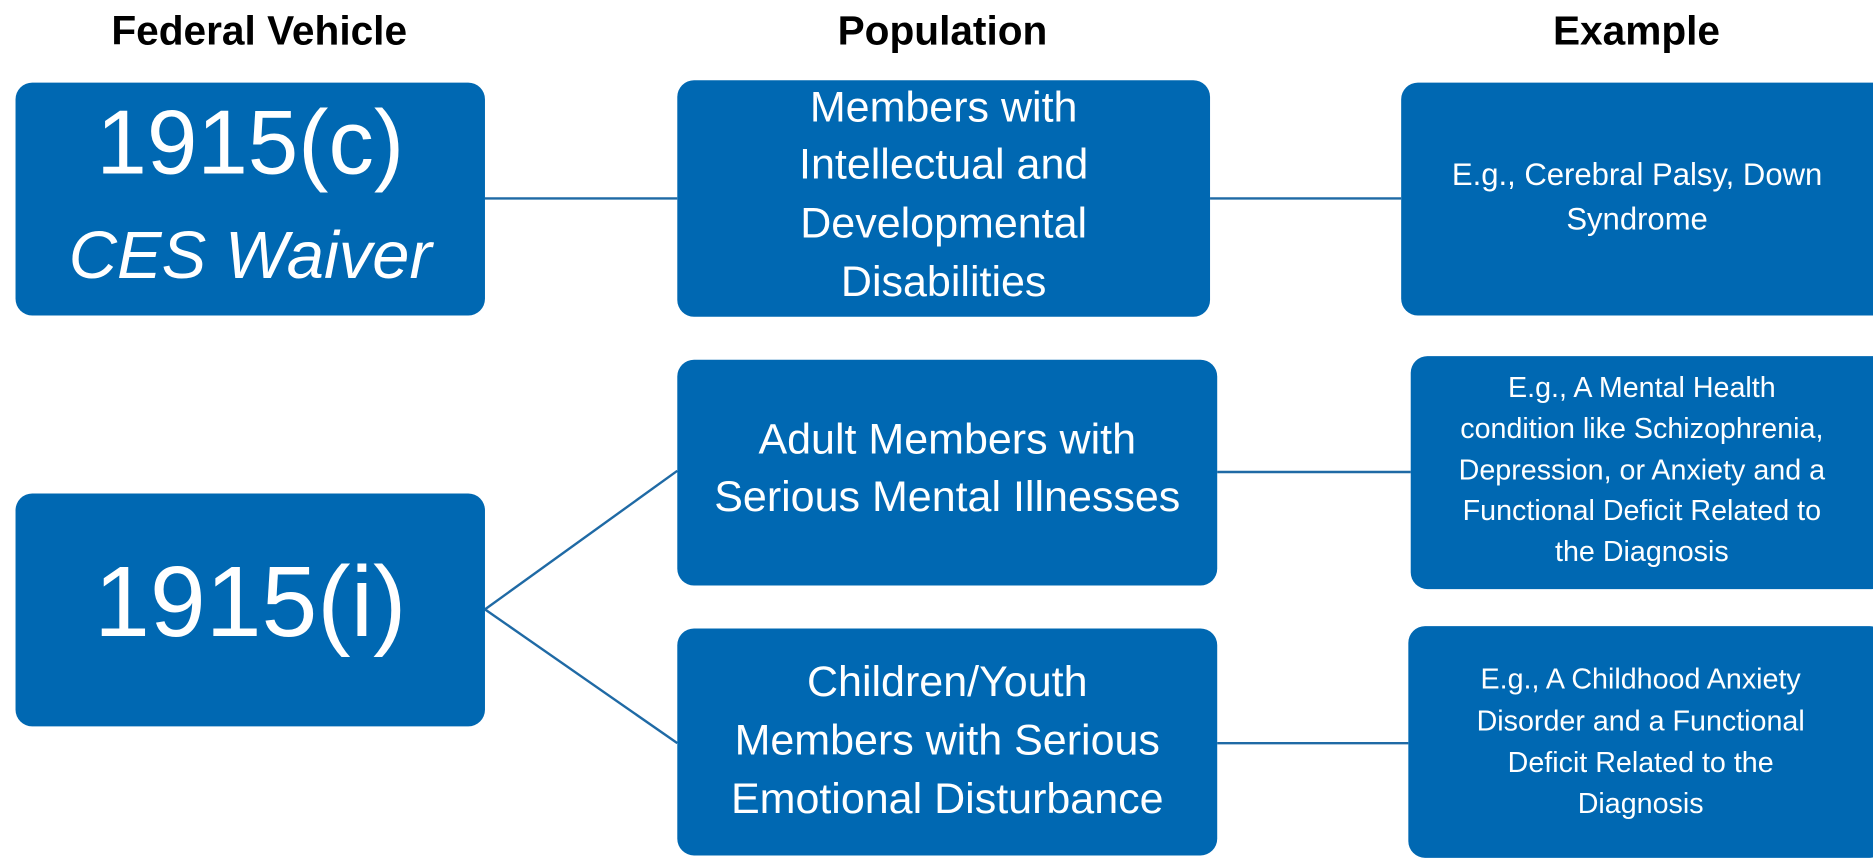 The height and width of the screenshot is (858, 1873). What do you see at coordinates (1641, 680) in the screenshot?
I see `node-text: E.g., A Childhood Anxiety` at bounding box center [1641, 680].